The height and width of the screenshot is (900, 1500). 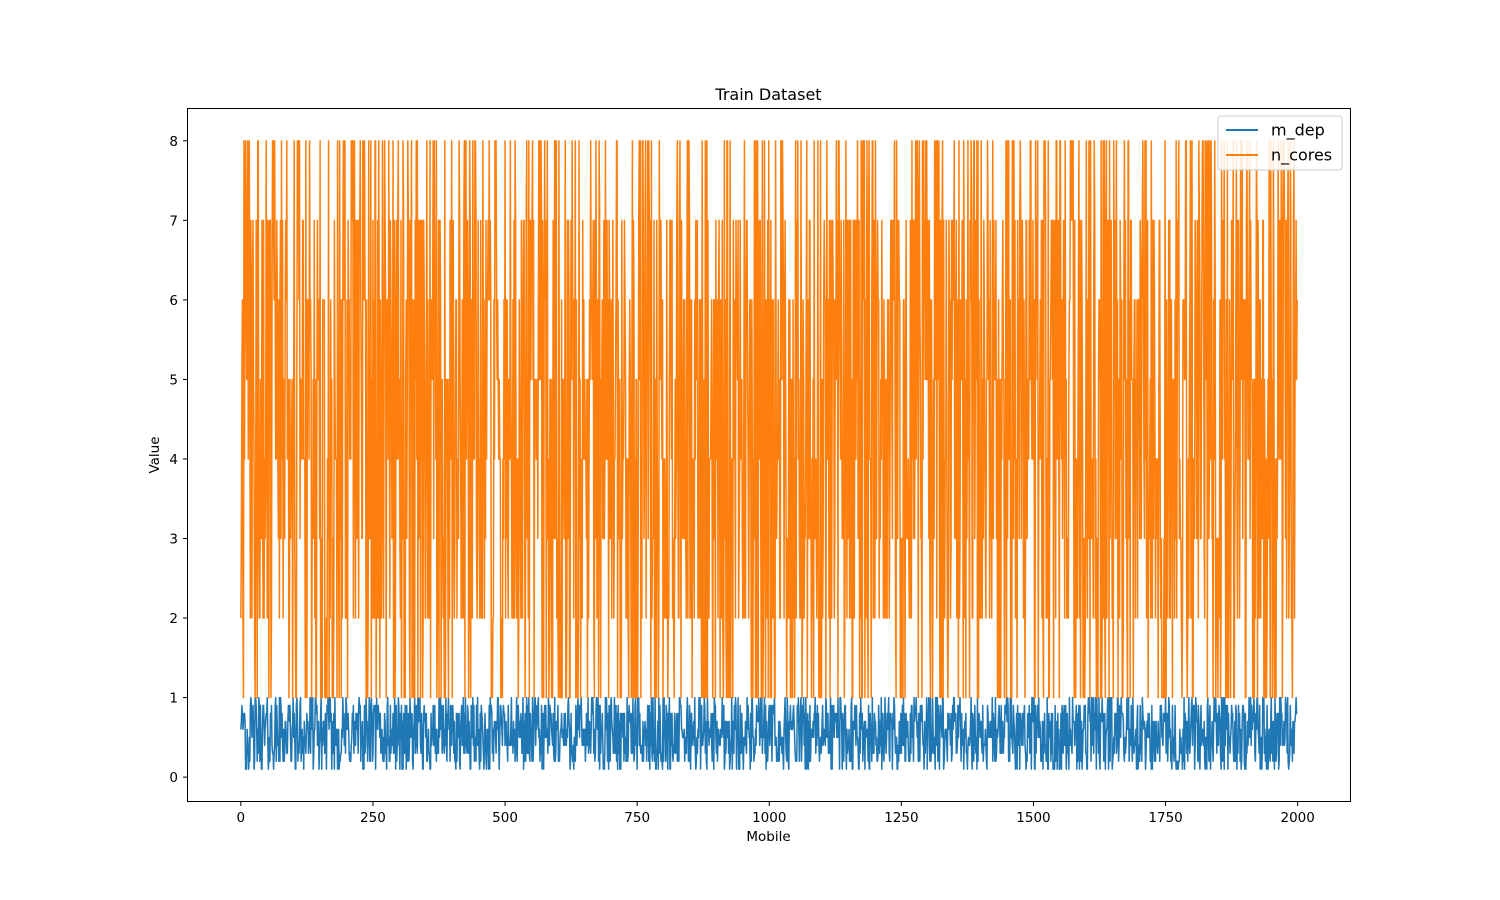 What do you see at coordinates (1165, 818) in the screenshot?
I see `x-tick-label-1750: 1750` at bounding box center [1165, 818].